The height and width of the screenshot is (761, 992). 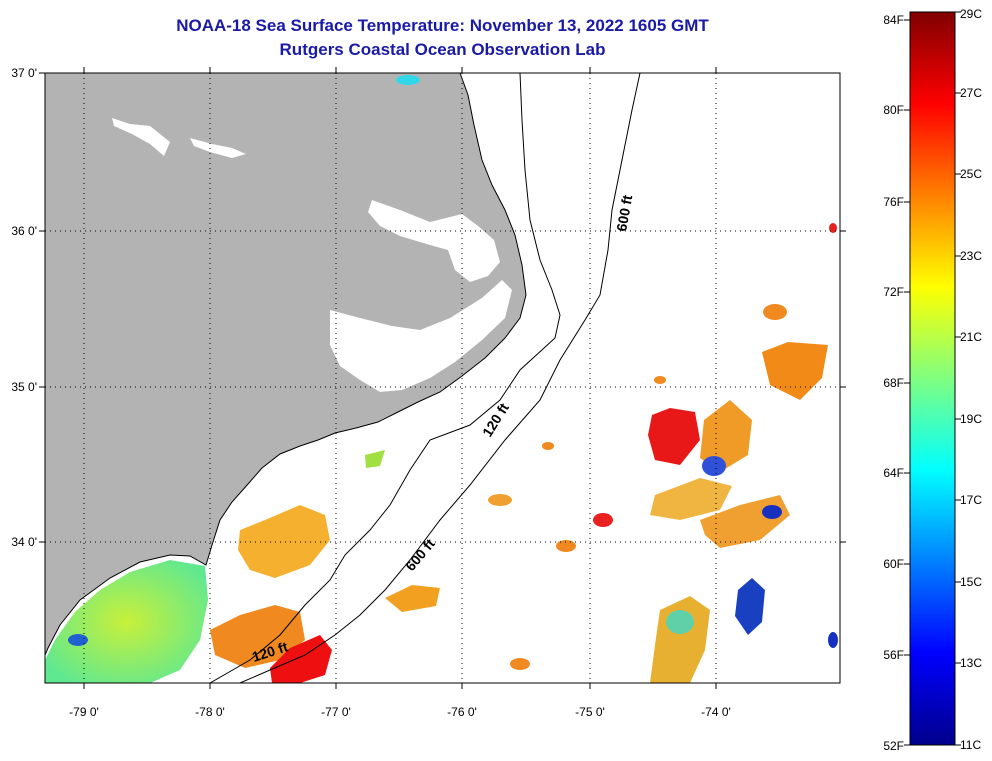 What do you see at coordinates (726, 436) in the screenshot?
I see `sst-patch-orange-c` at bounding box center [726, 436].